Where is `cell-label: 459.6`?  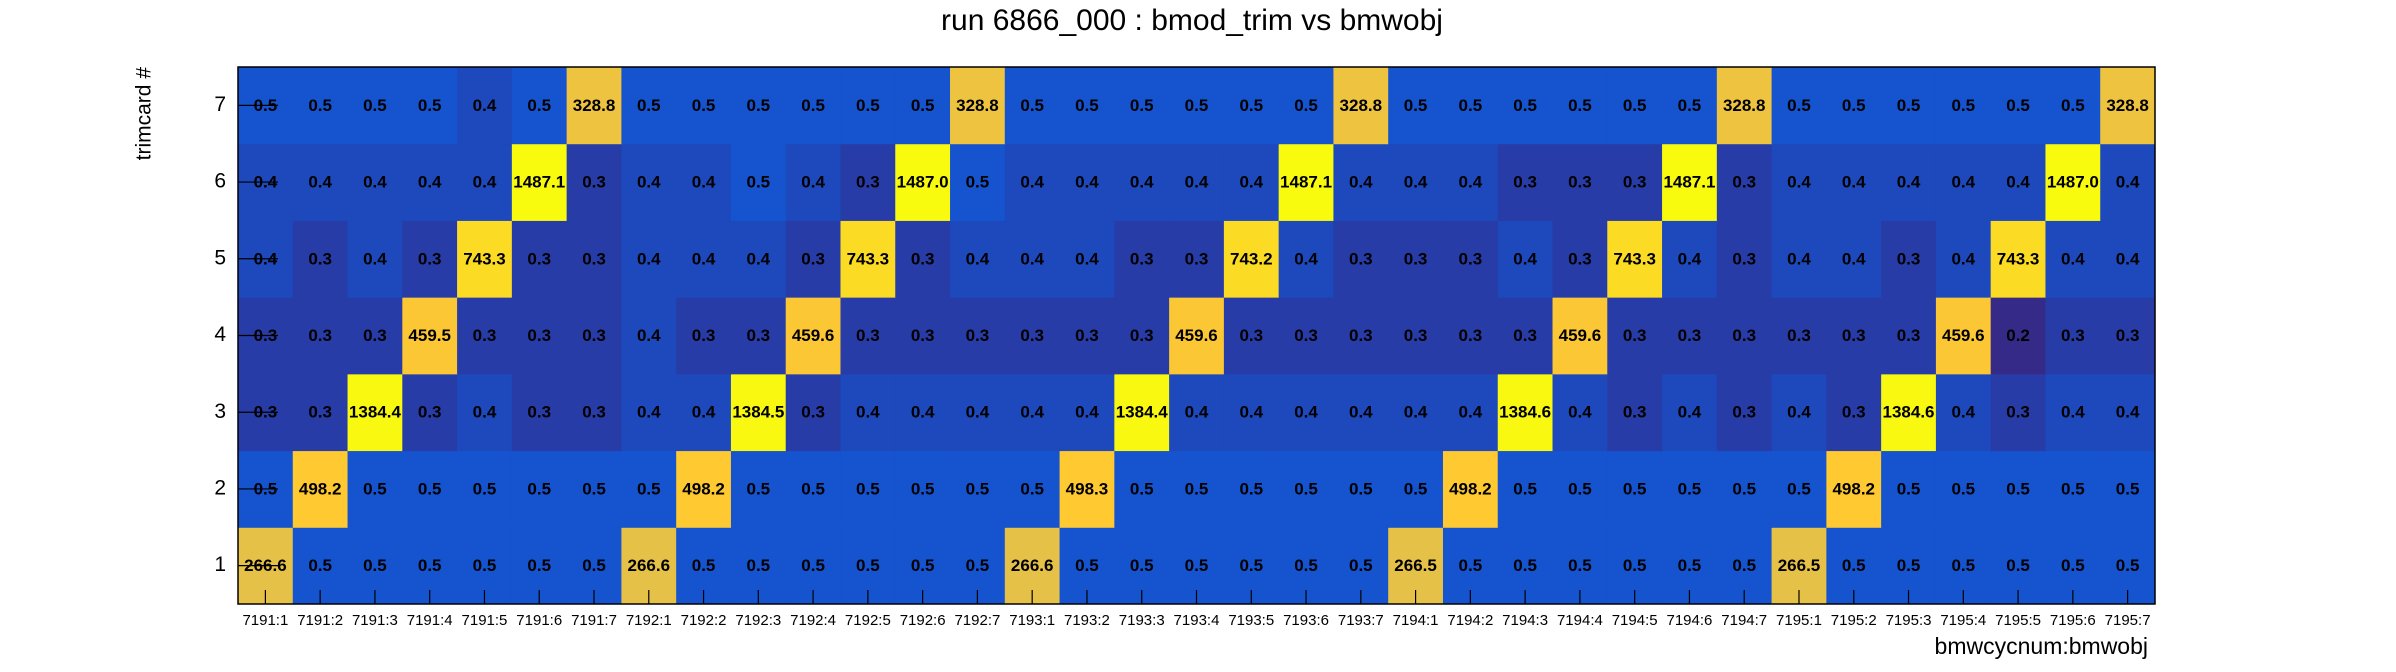 cell-label: 459.6 is located at coordinates (1196, 335).